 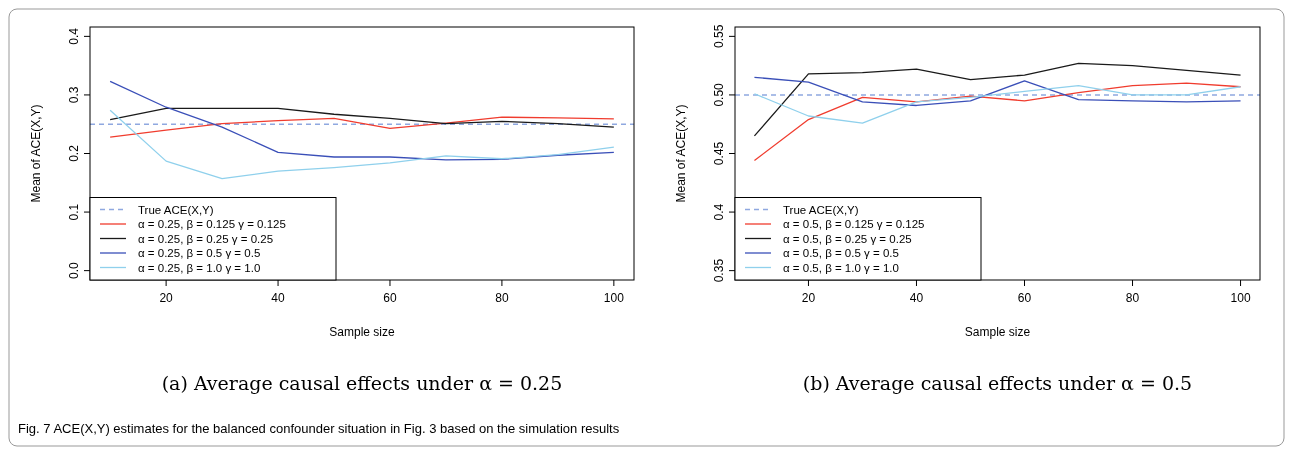 I want to click on legend-label: α = 0.5, β = 0.5 γ = 0.5, so click(x=841, y=253).